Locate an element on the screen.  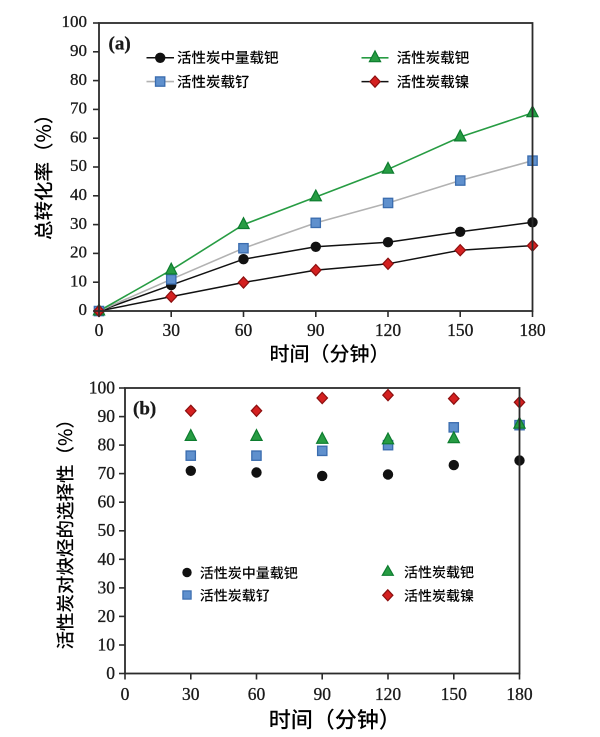
svg-text: (a) is located at coordinates (120, 44).